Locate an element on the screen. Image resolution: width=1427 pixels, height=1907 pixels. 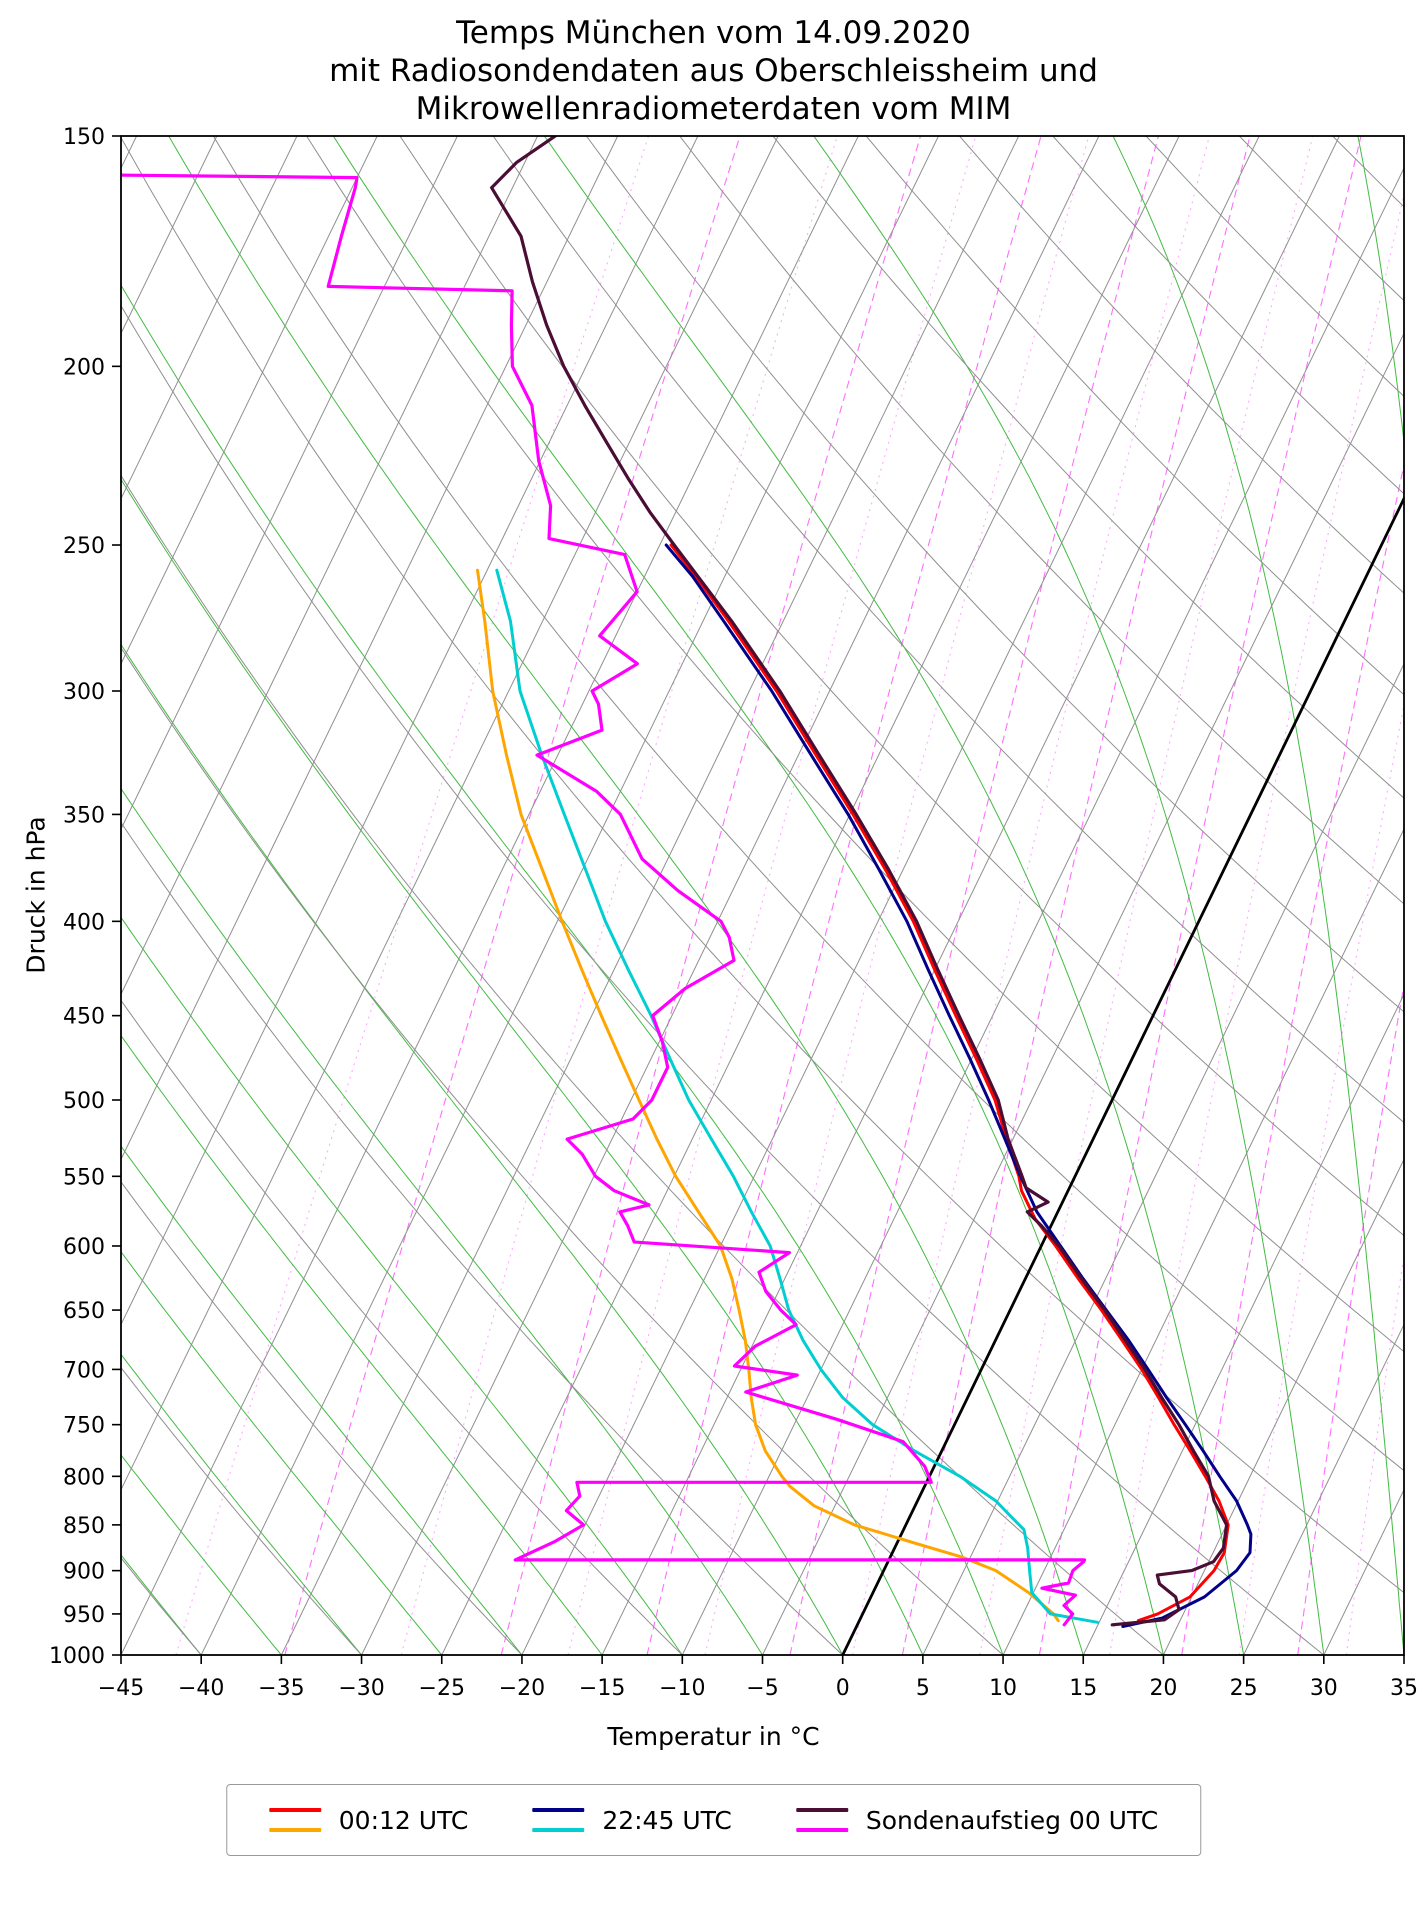
legend-label-sondenaufstieg: Sondenaufstieg 00 UTC is located at coordinates (1012, 1820).